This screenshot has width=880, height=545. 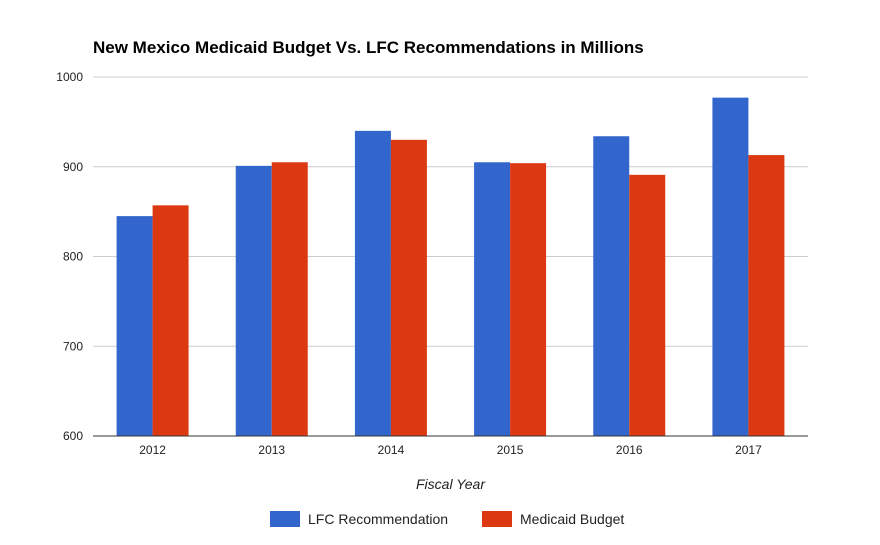 What do you see at coordinates (629, 450) in the screenshot?
I see `x-tick-label: 2016` at bounding box center [629, 450].